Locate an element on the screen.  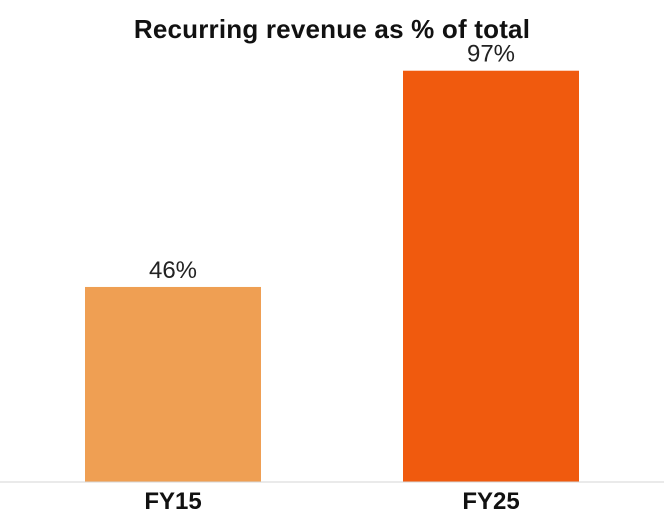
chart-title: Recurring revenue as % of total is located at coordinates (332, 29).